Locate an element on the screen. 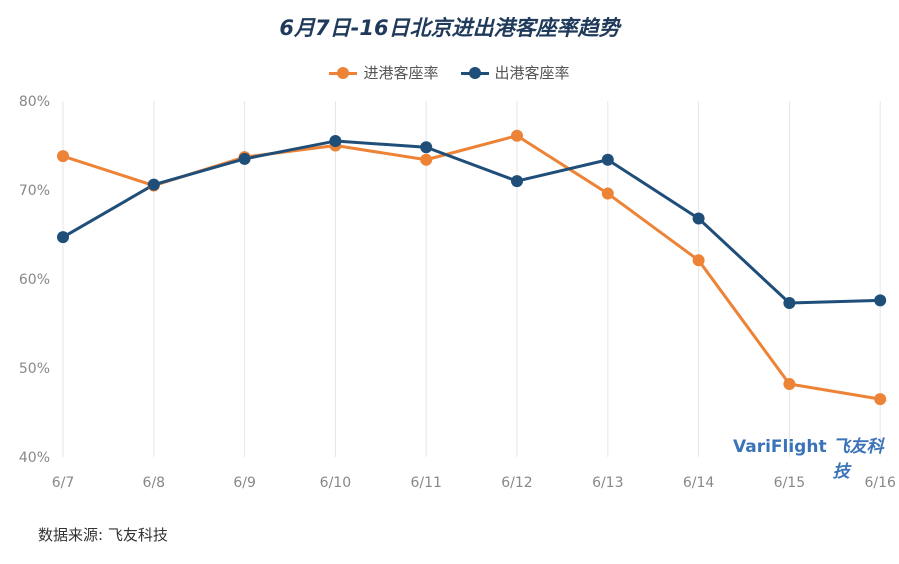 This screenshot has width=899, height=564. x-tick-label: 6/8 is located at coordinates (154, 483).